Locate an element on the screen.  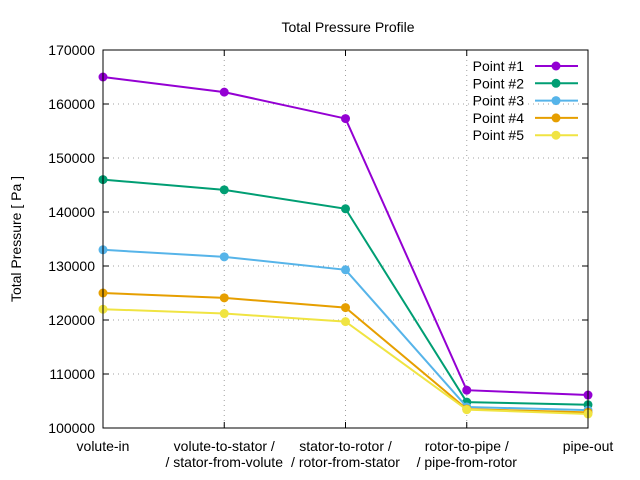
y-tick-label: 150000 is located at coordinates (71, 158).